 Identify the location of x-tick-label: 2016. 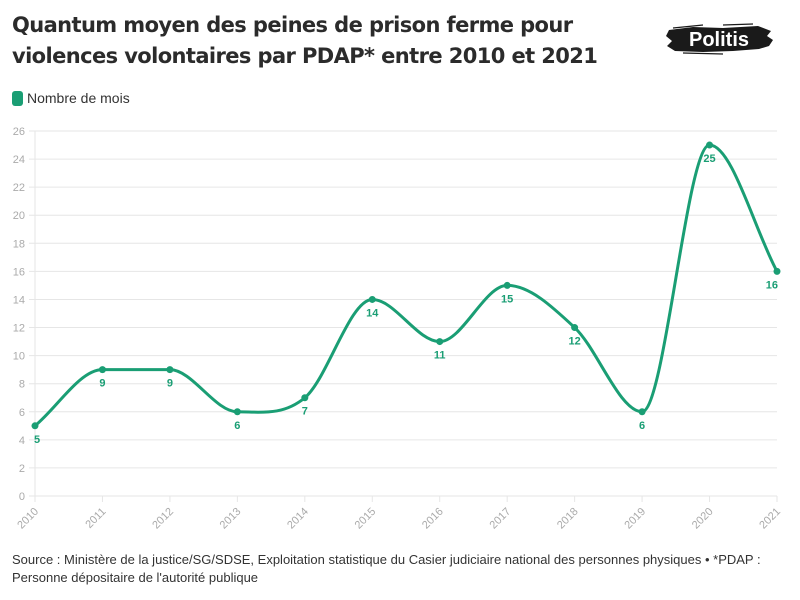
(433, 519).